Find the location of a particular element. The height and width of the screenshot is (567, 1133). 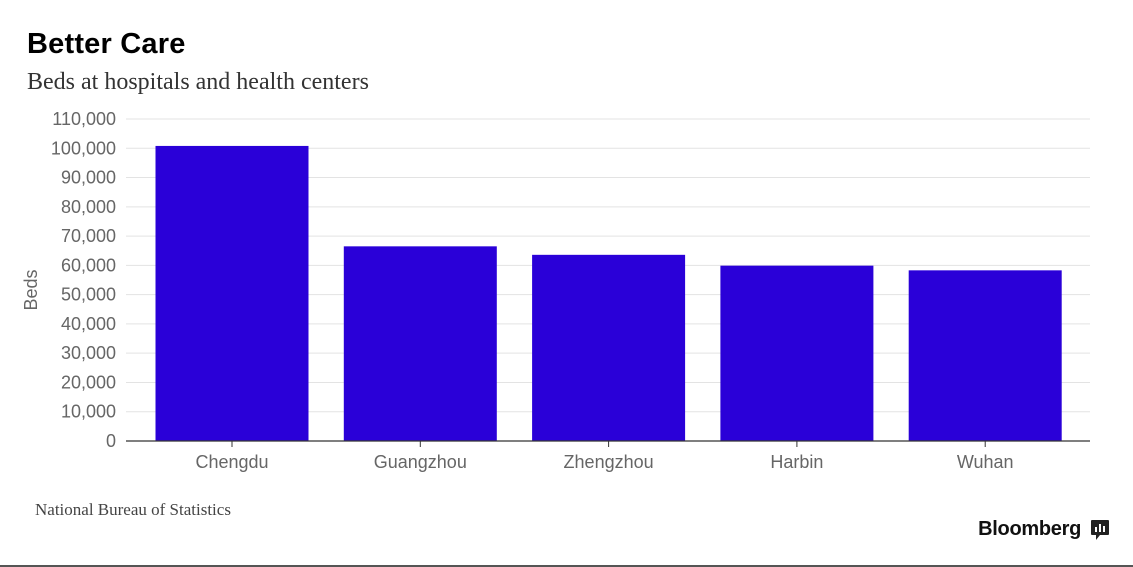

x-tick-label: Harbin is located at coordinates (796, 462).